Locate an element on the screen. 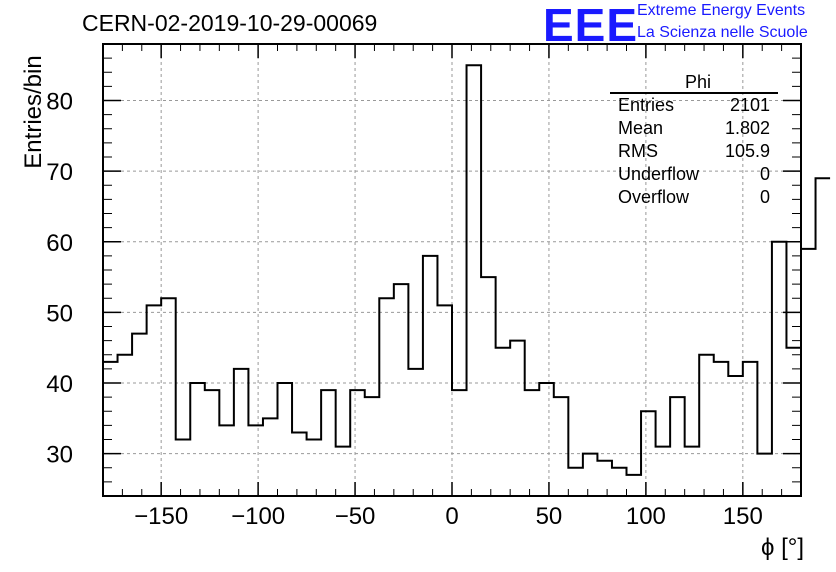 This screenshot has height=572, width=836. y-tick-label: 80 is located at coordinates (59, 102).